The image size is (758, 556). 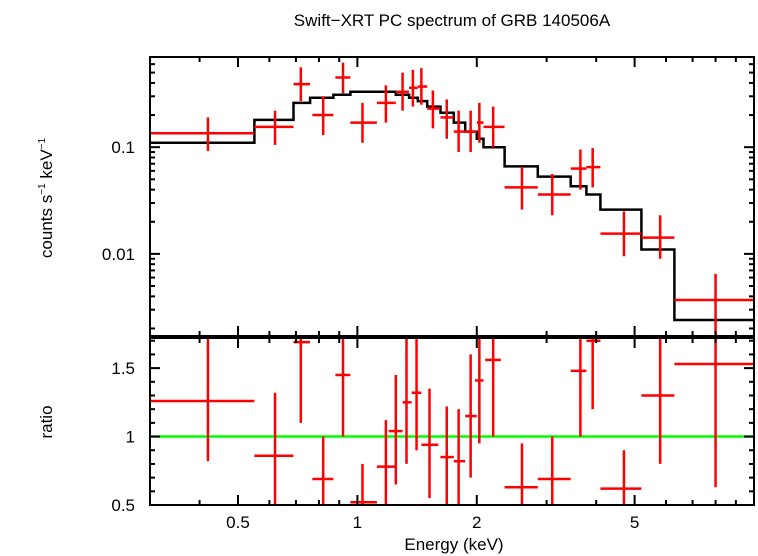 I want to click on spectrum-y-tick-label: 0.01, so click(x=118, y=254).